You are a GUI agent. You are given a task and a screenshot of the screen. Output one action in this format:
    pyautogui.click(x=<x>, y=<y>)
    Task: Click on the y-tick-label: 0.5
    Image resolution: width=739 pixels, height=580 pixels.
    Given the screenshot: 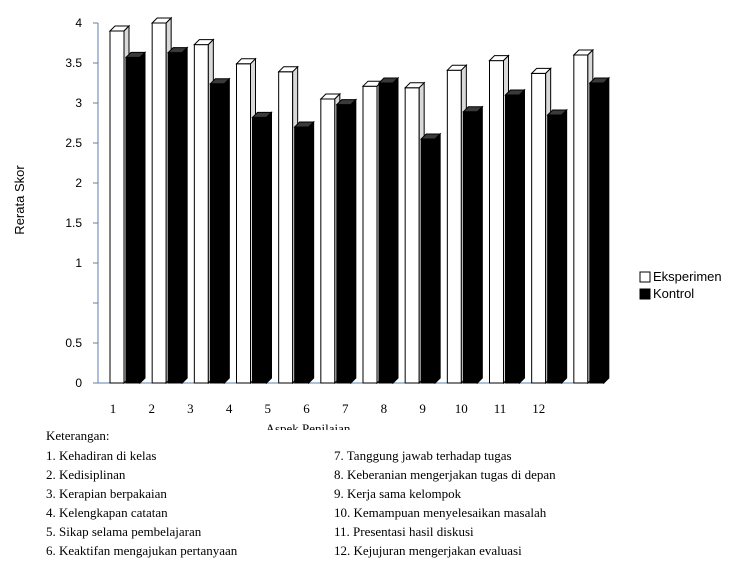 What is the action you would take?
    pyautogui.click(x=73, y=343)
    